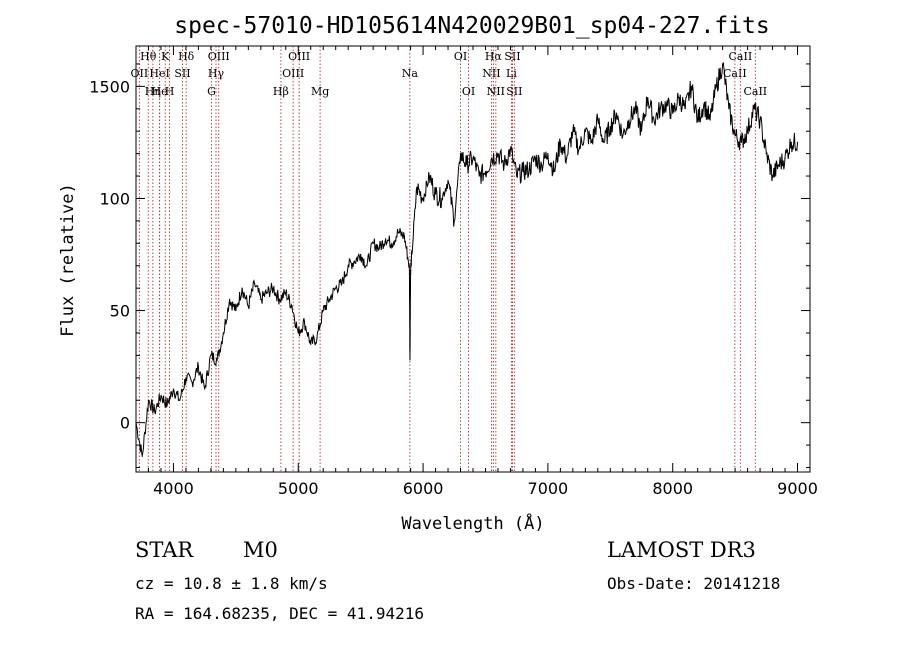 The width and height of the screenshot is (900, 649). What do you see at coordinates (460, 56) in the screenshot?
I see `line-label-17: OI` at bounding box center [460, 56].